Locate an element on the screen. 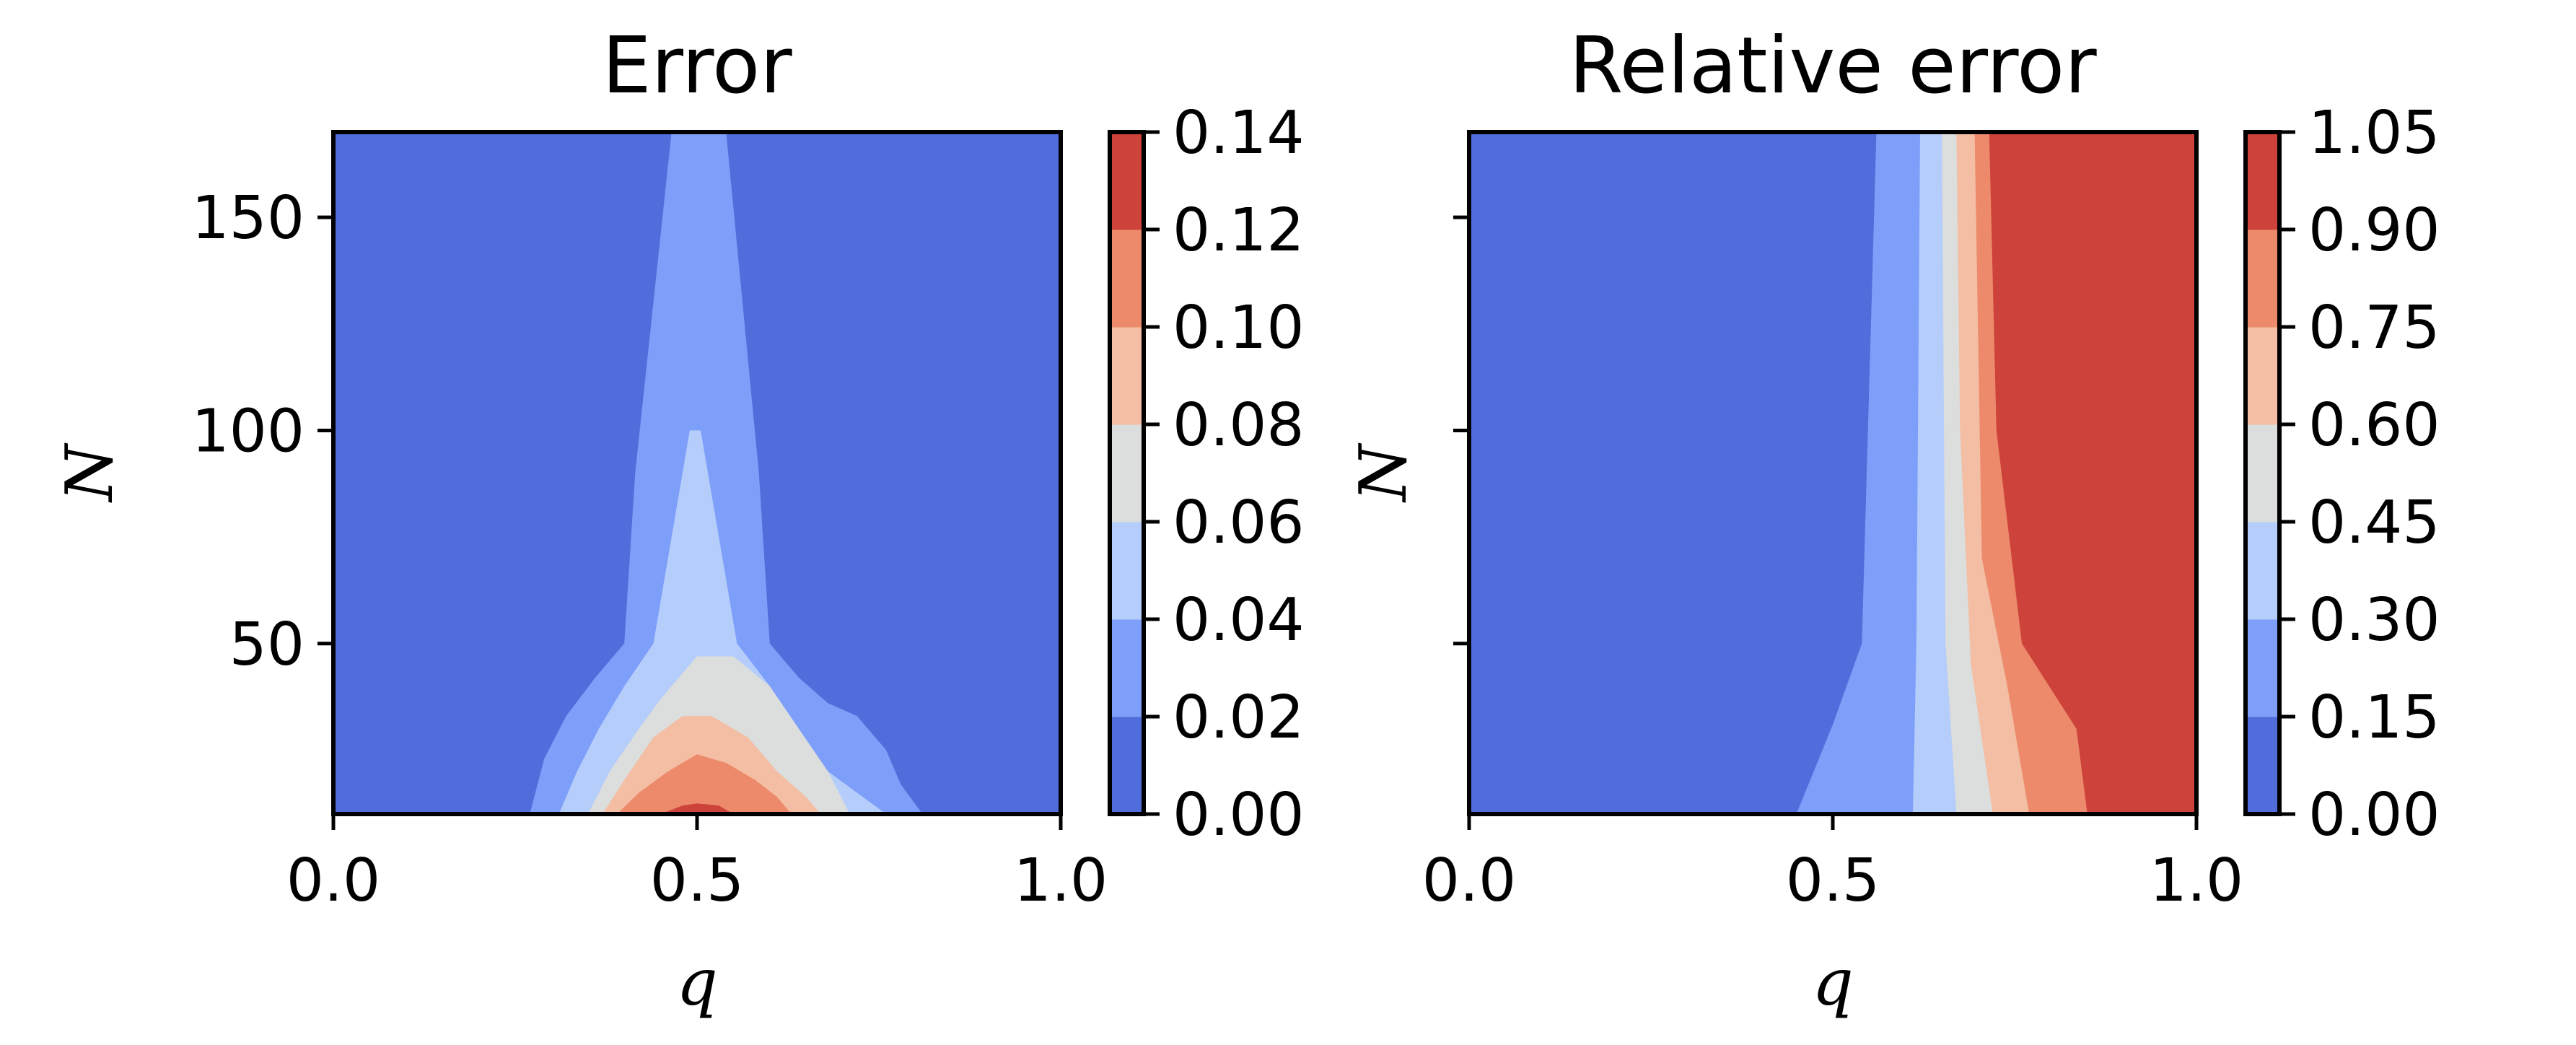 Image resolution: width=2576 pixels, height=1045 pixels. relative-error-colorbar-tick-label: 1.05 is located at coordinates (2374, 133).